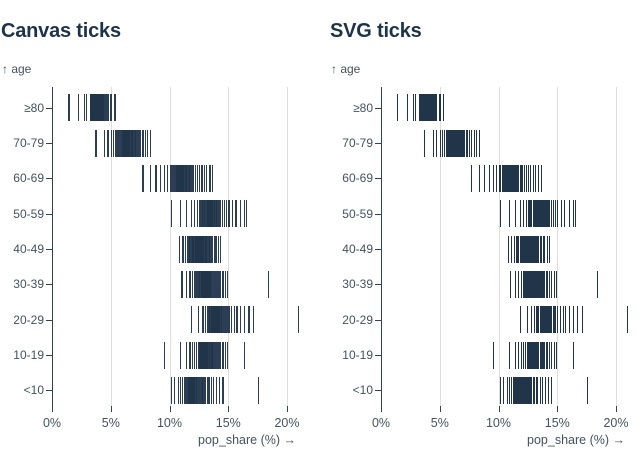  Describe the element at coordinates (357, 355) in the screenshot. I see `y-tick-label: 10-19` at that location.